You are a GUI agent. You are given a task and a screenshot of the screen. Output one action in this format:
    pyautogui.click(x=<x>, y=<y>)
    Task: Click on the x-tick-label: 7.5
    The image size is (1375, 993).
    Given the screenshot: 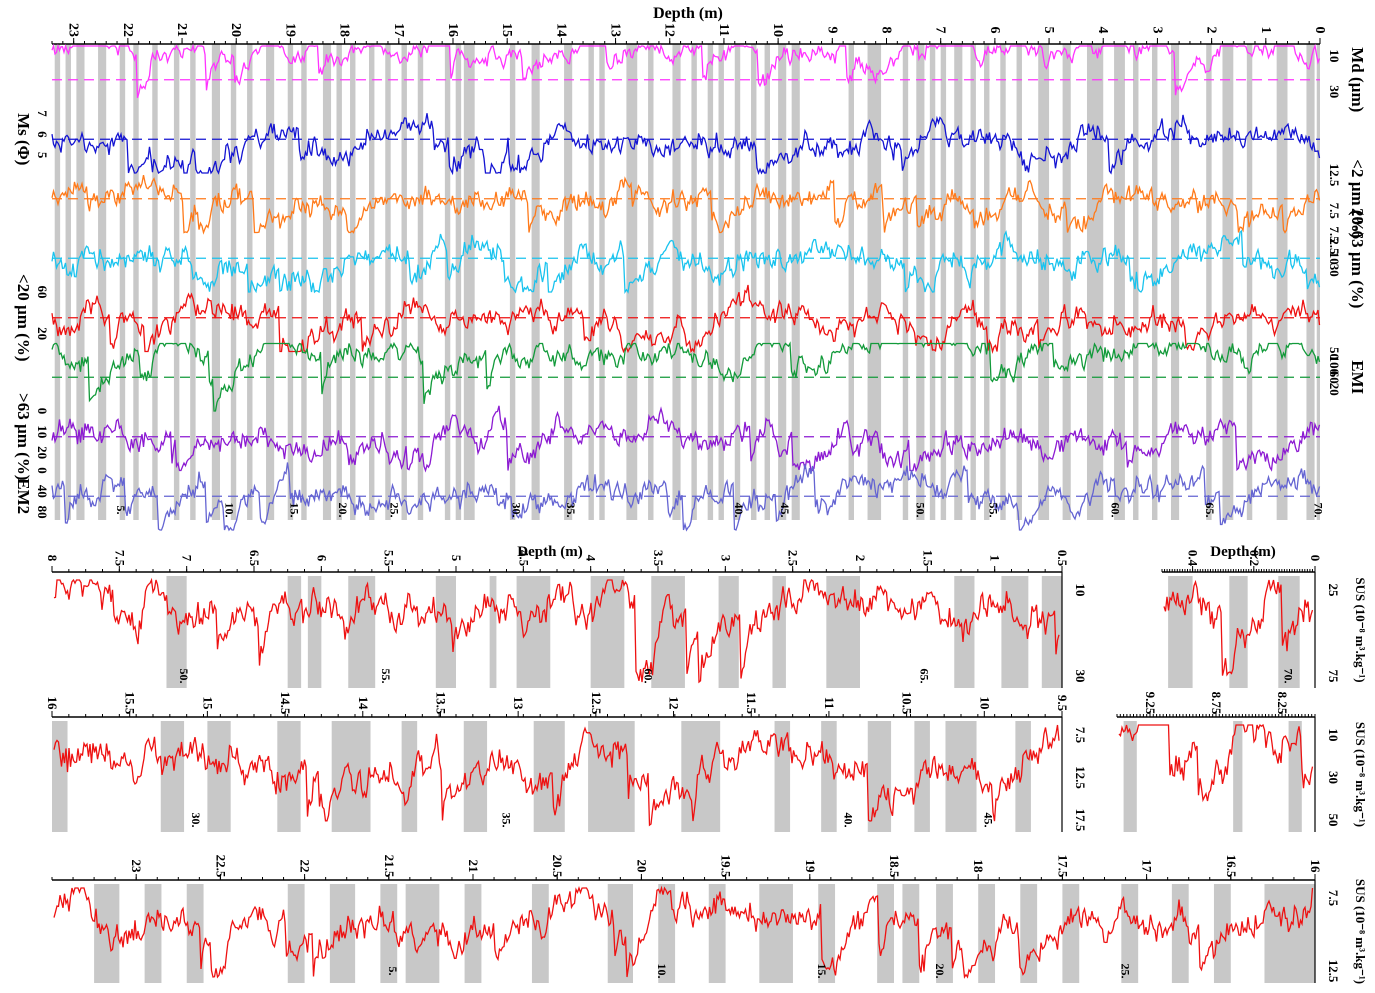 What is the action you would take?
    pyautogui.click(x=119, y=558)
    